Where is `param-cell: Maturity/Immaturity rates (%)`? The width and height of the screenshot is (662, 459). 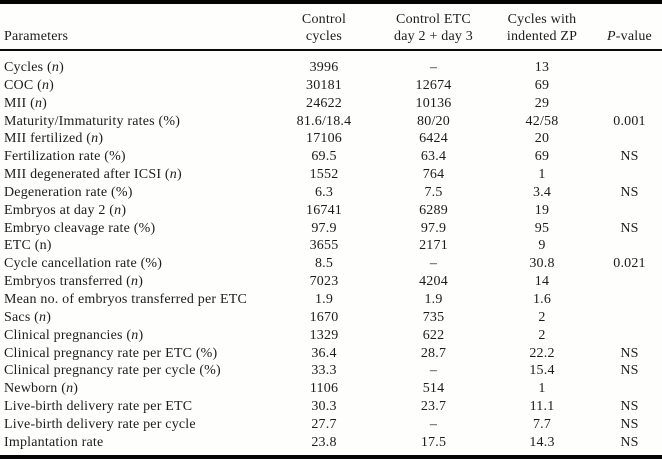
param-cell: Maturity/Immaturity rates (%) is located at coordinates (134, 122).